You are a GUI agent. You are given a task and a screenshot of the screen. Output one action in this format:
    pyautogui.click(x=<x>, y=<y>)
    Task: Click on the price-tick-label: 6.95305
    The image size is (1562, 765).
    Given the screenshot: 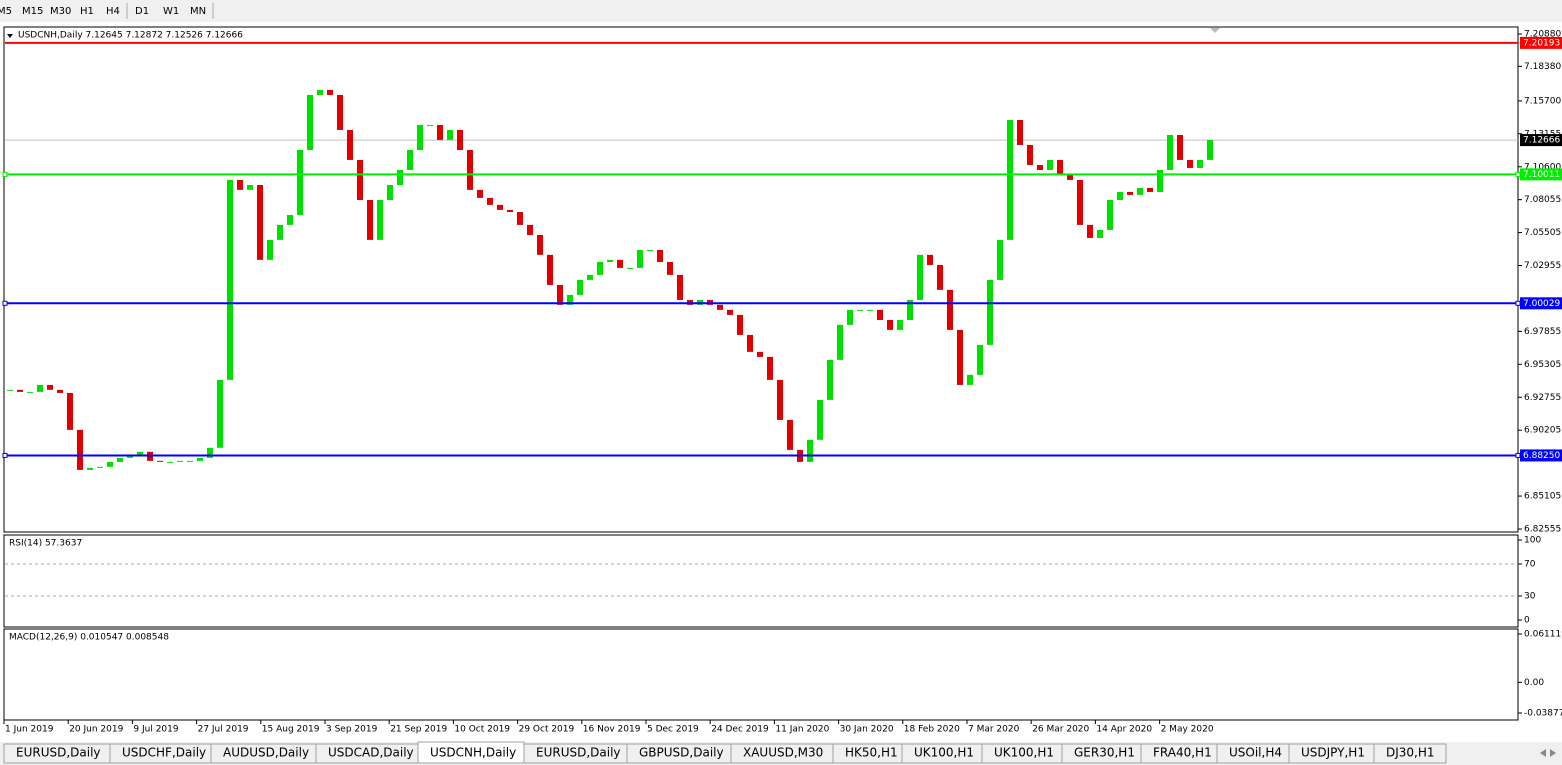 What is the action you would take?
    pyautogui.click(x=1542, y=365)
    